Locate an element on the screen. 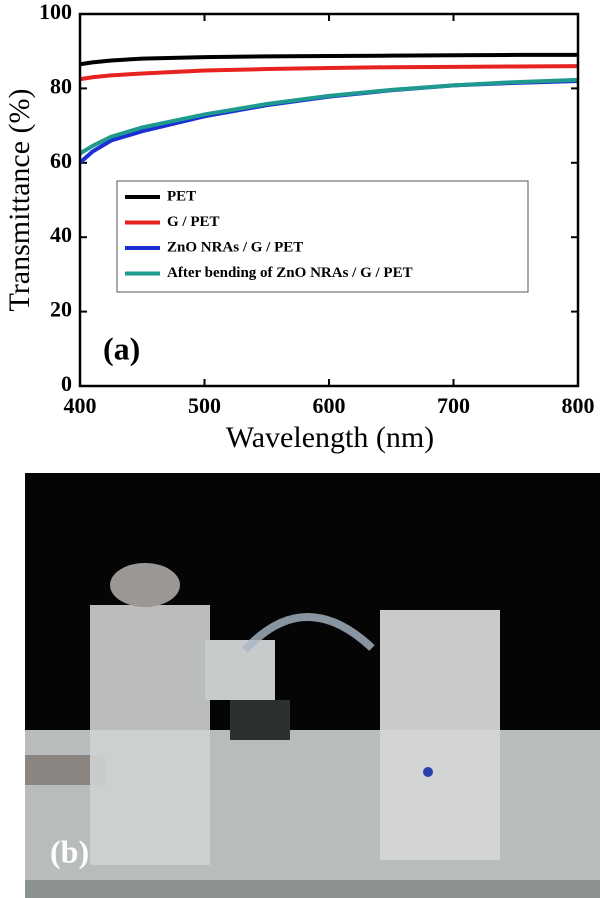  x-tick-label: 500 is located at coordinates (204, 405).